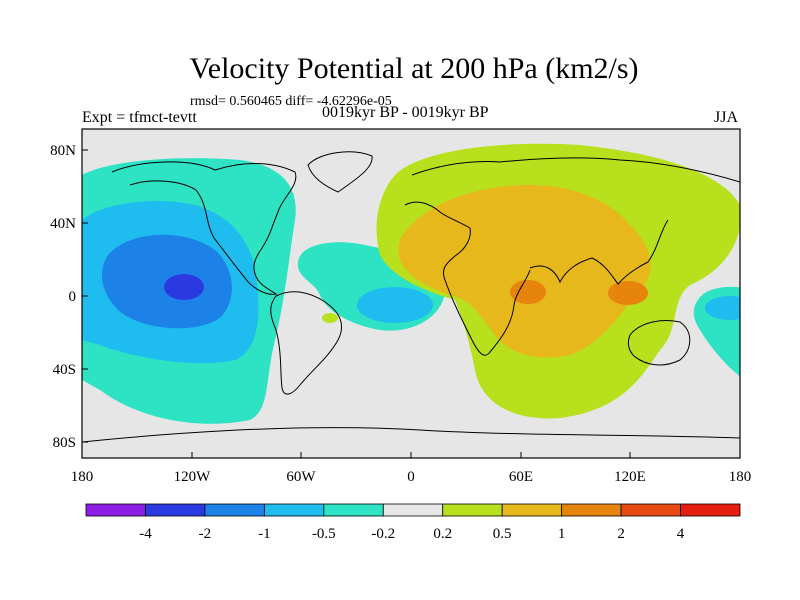 This screenshot has height=600, width=800. What do you see at coordinates (145, 534) in the screenshot?
I see `colorbar-label: -4` at bounding box center [145, 534].